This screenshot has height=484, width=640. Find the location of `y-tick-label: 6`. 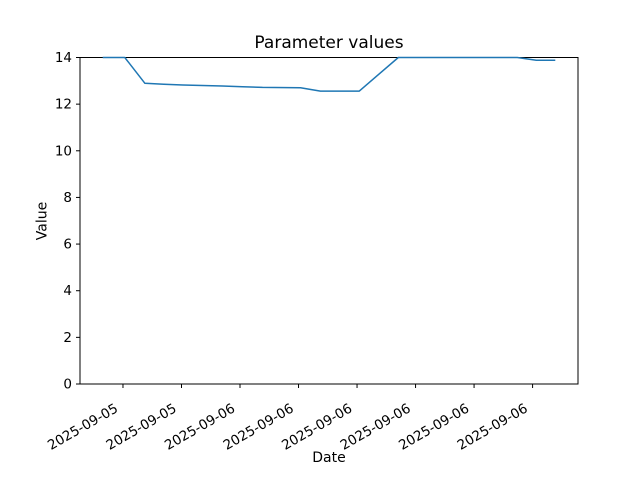

y-tick-label: 6 is located at coordinates (67, 245).